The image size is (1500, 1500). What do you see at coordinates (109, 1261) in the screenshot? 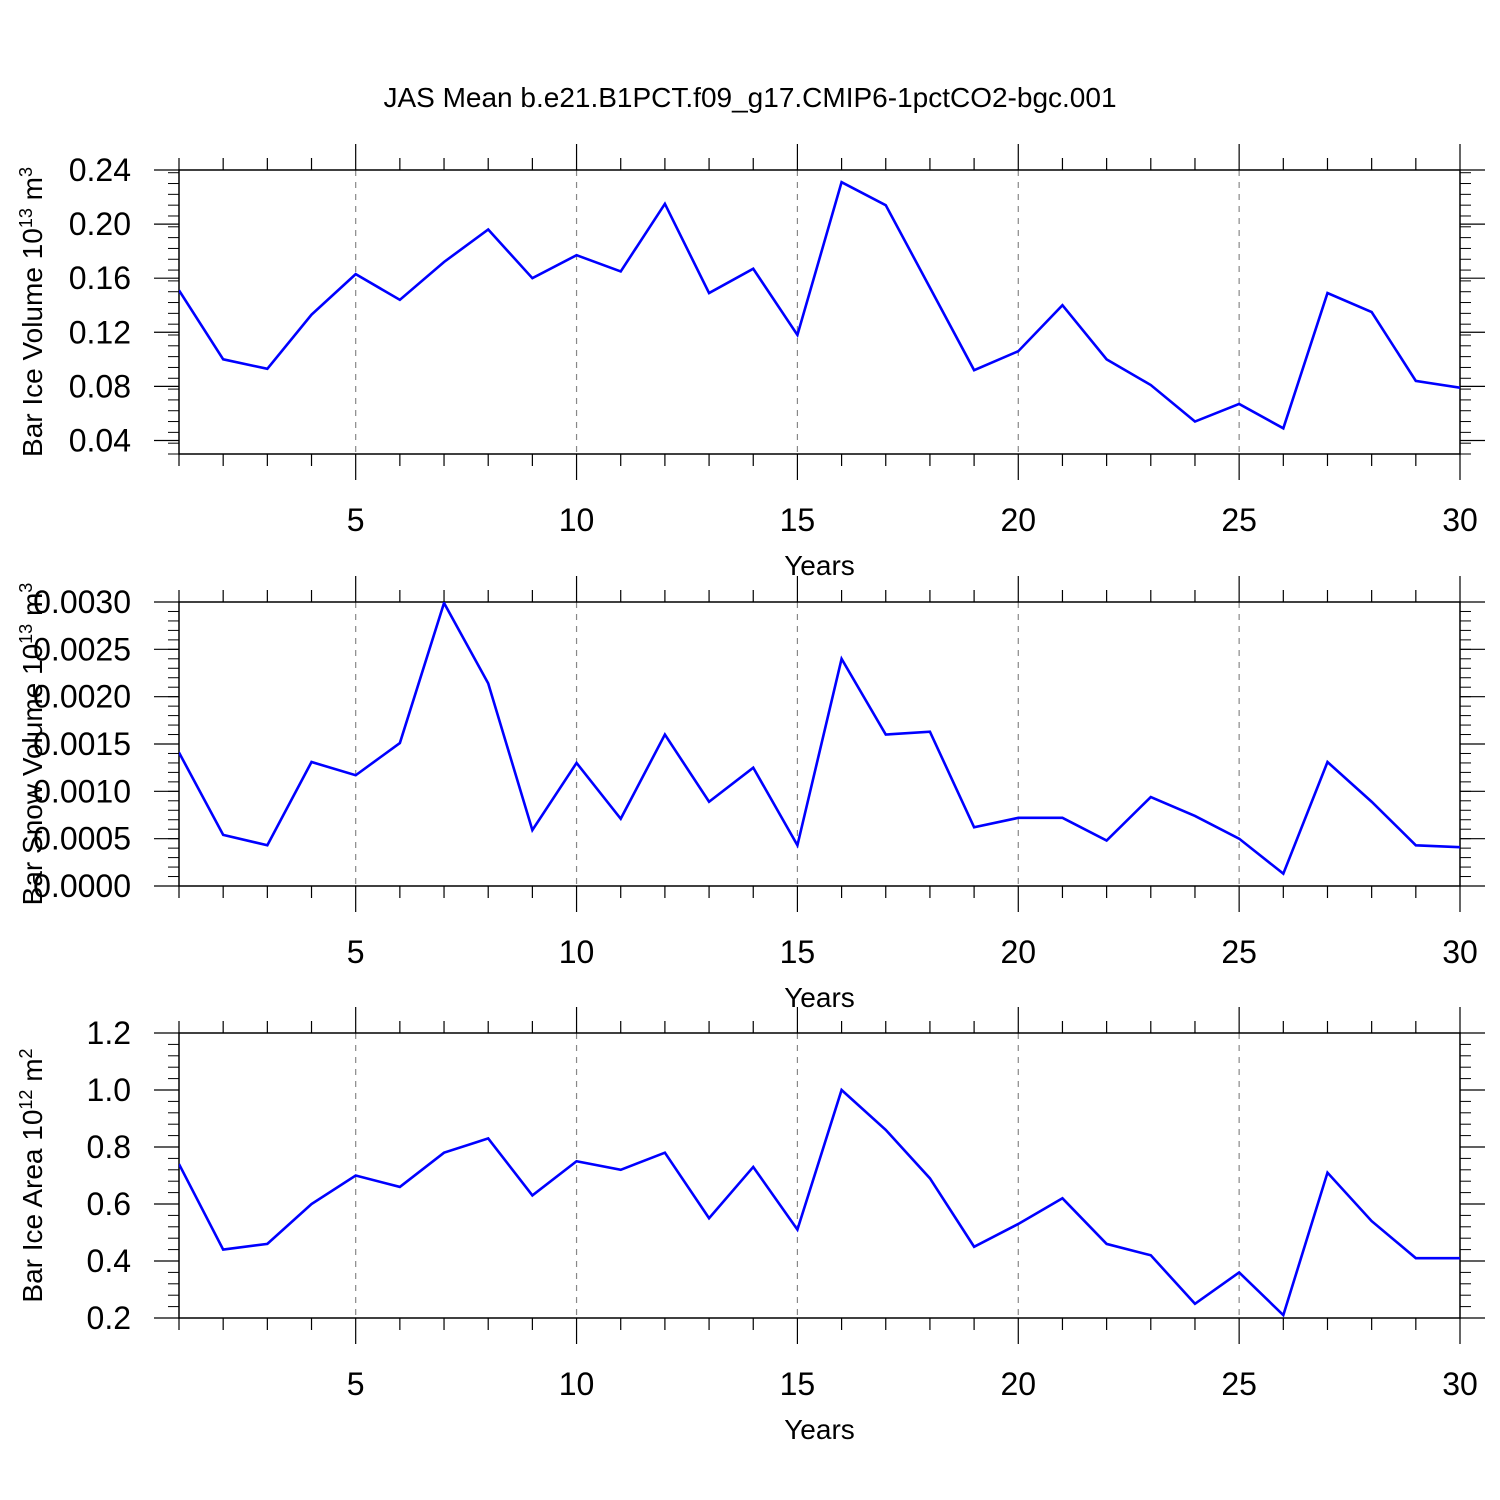
I see `y-tick-label: 0.4` at bounding box center [109, 1261].